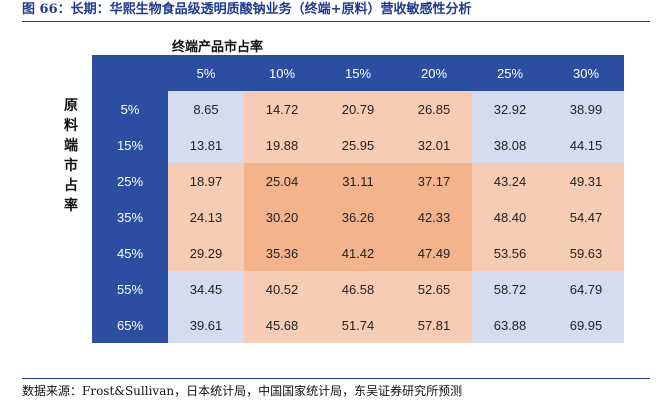 Image resolution: width=672 pixels, height=414 pixels. What do you see at coordinates (586, 73) in the screenshot?
I see `column-header: 30%` at bounding box center [586, 73].